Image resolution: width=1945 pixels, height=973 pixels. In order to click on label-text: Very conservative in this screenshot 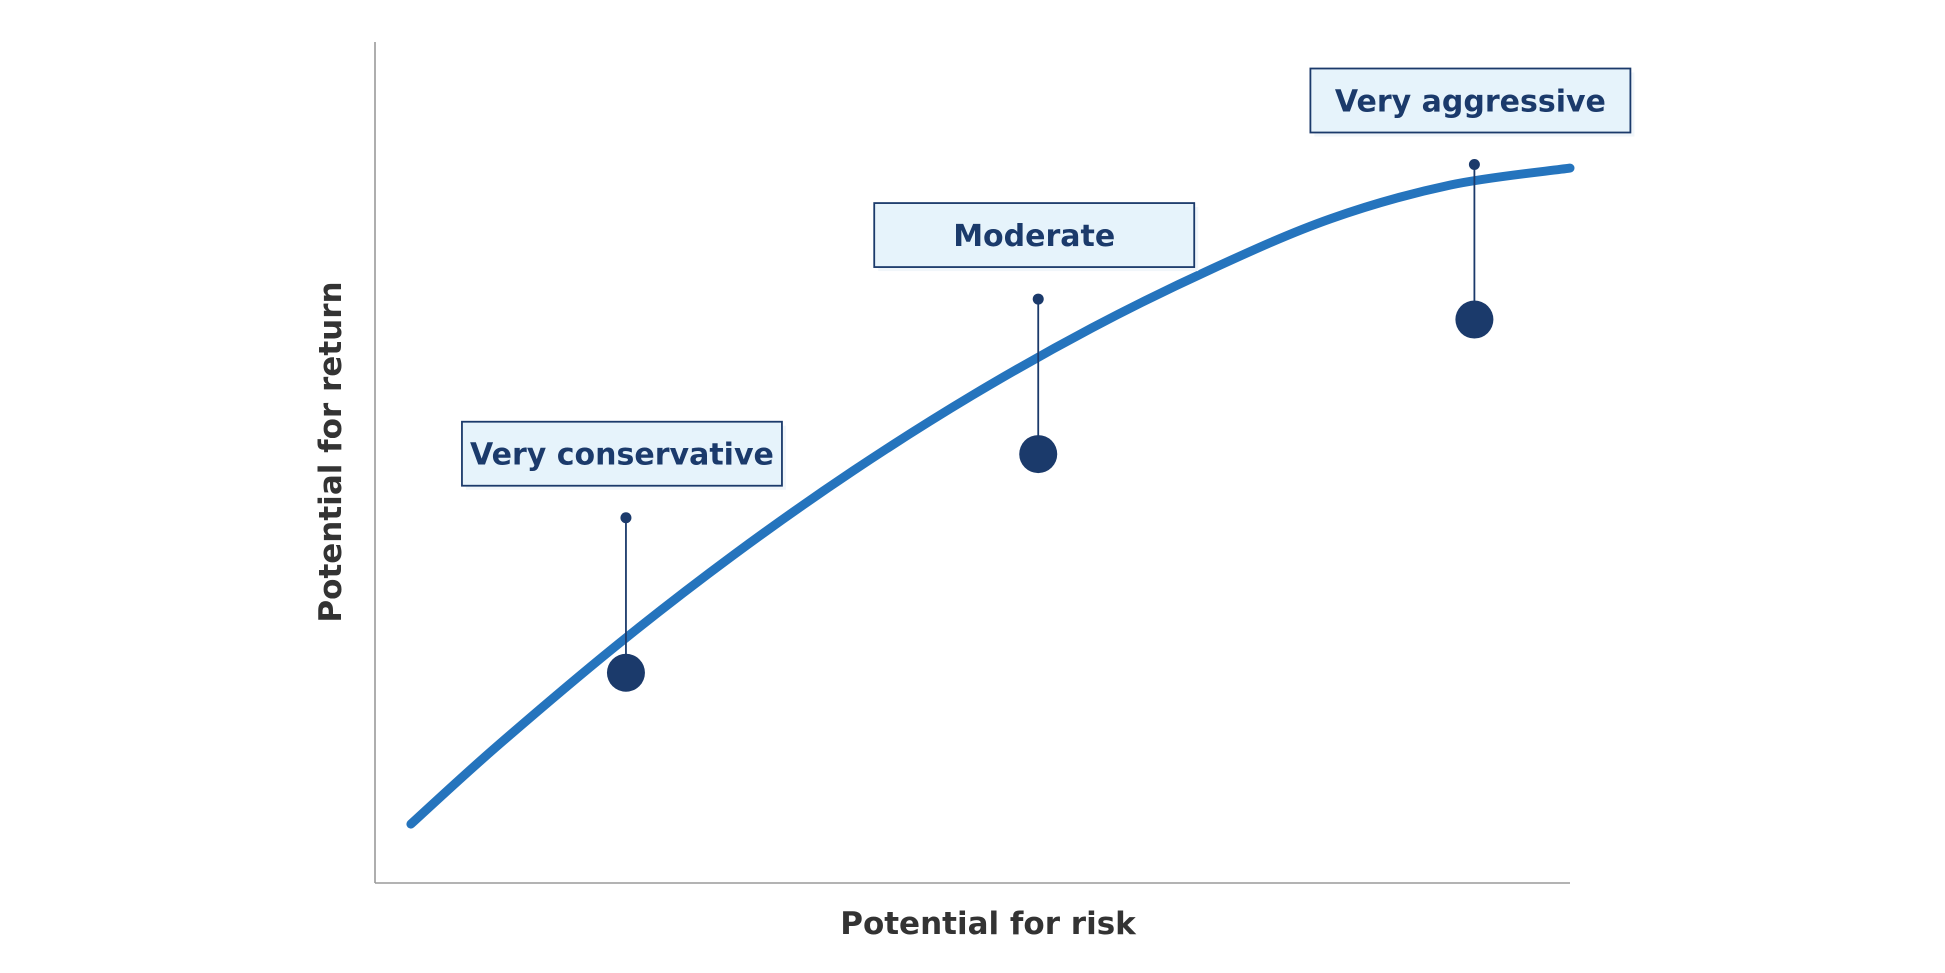, I will do `click(622, 455)`.